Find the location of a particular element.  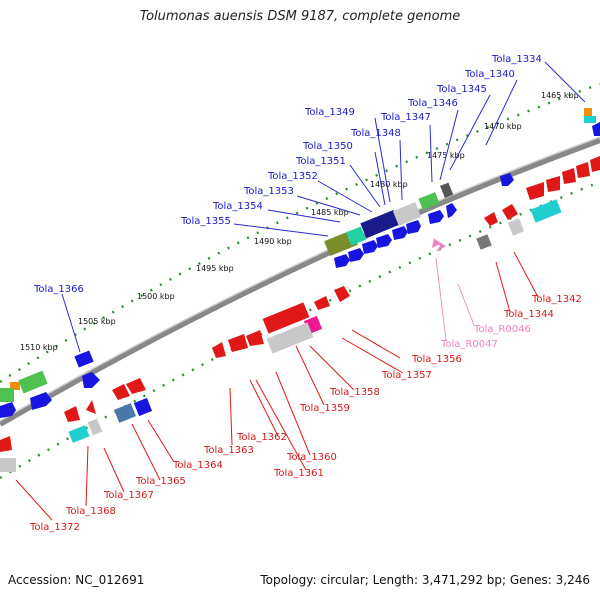

gene-block-orange-left is located at coordinates (15, 386).